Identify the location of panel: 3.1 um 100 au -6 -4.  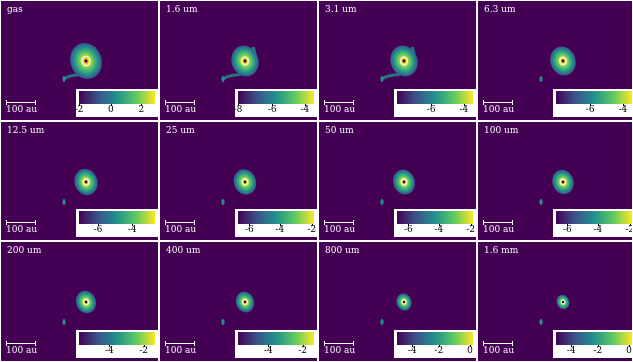
(397, 60).